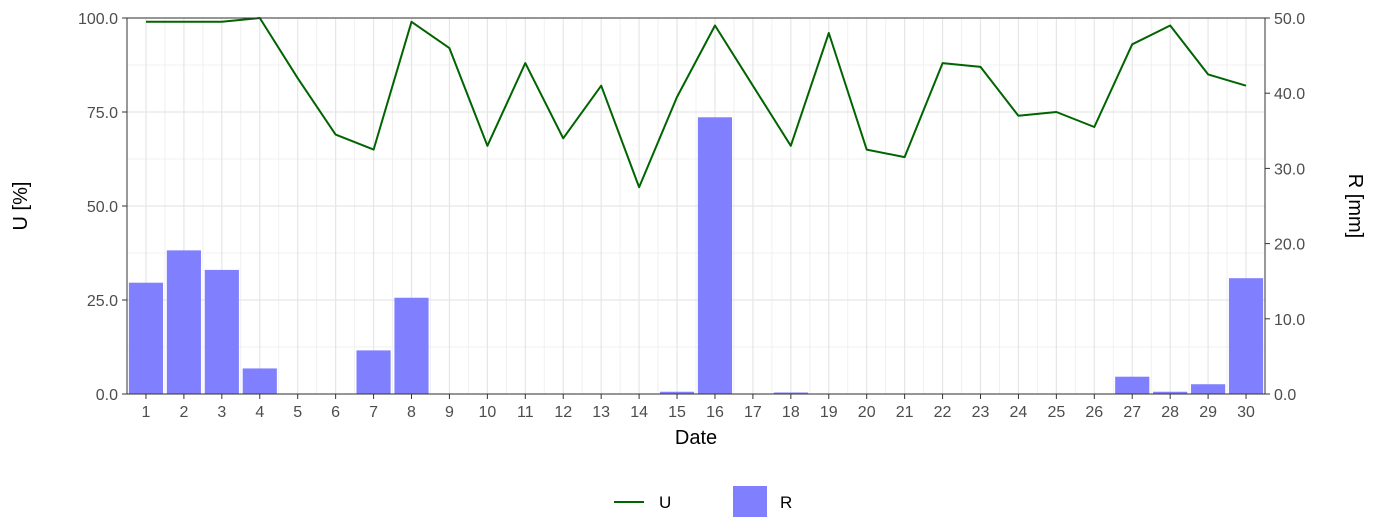  Describe the element at coordinates (1289, 169) in the screenshot. I see `y2-tick-label: 30.0` at that location.